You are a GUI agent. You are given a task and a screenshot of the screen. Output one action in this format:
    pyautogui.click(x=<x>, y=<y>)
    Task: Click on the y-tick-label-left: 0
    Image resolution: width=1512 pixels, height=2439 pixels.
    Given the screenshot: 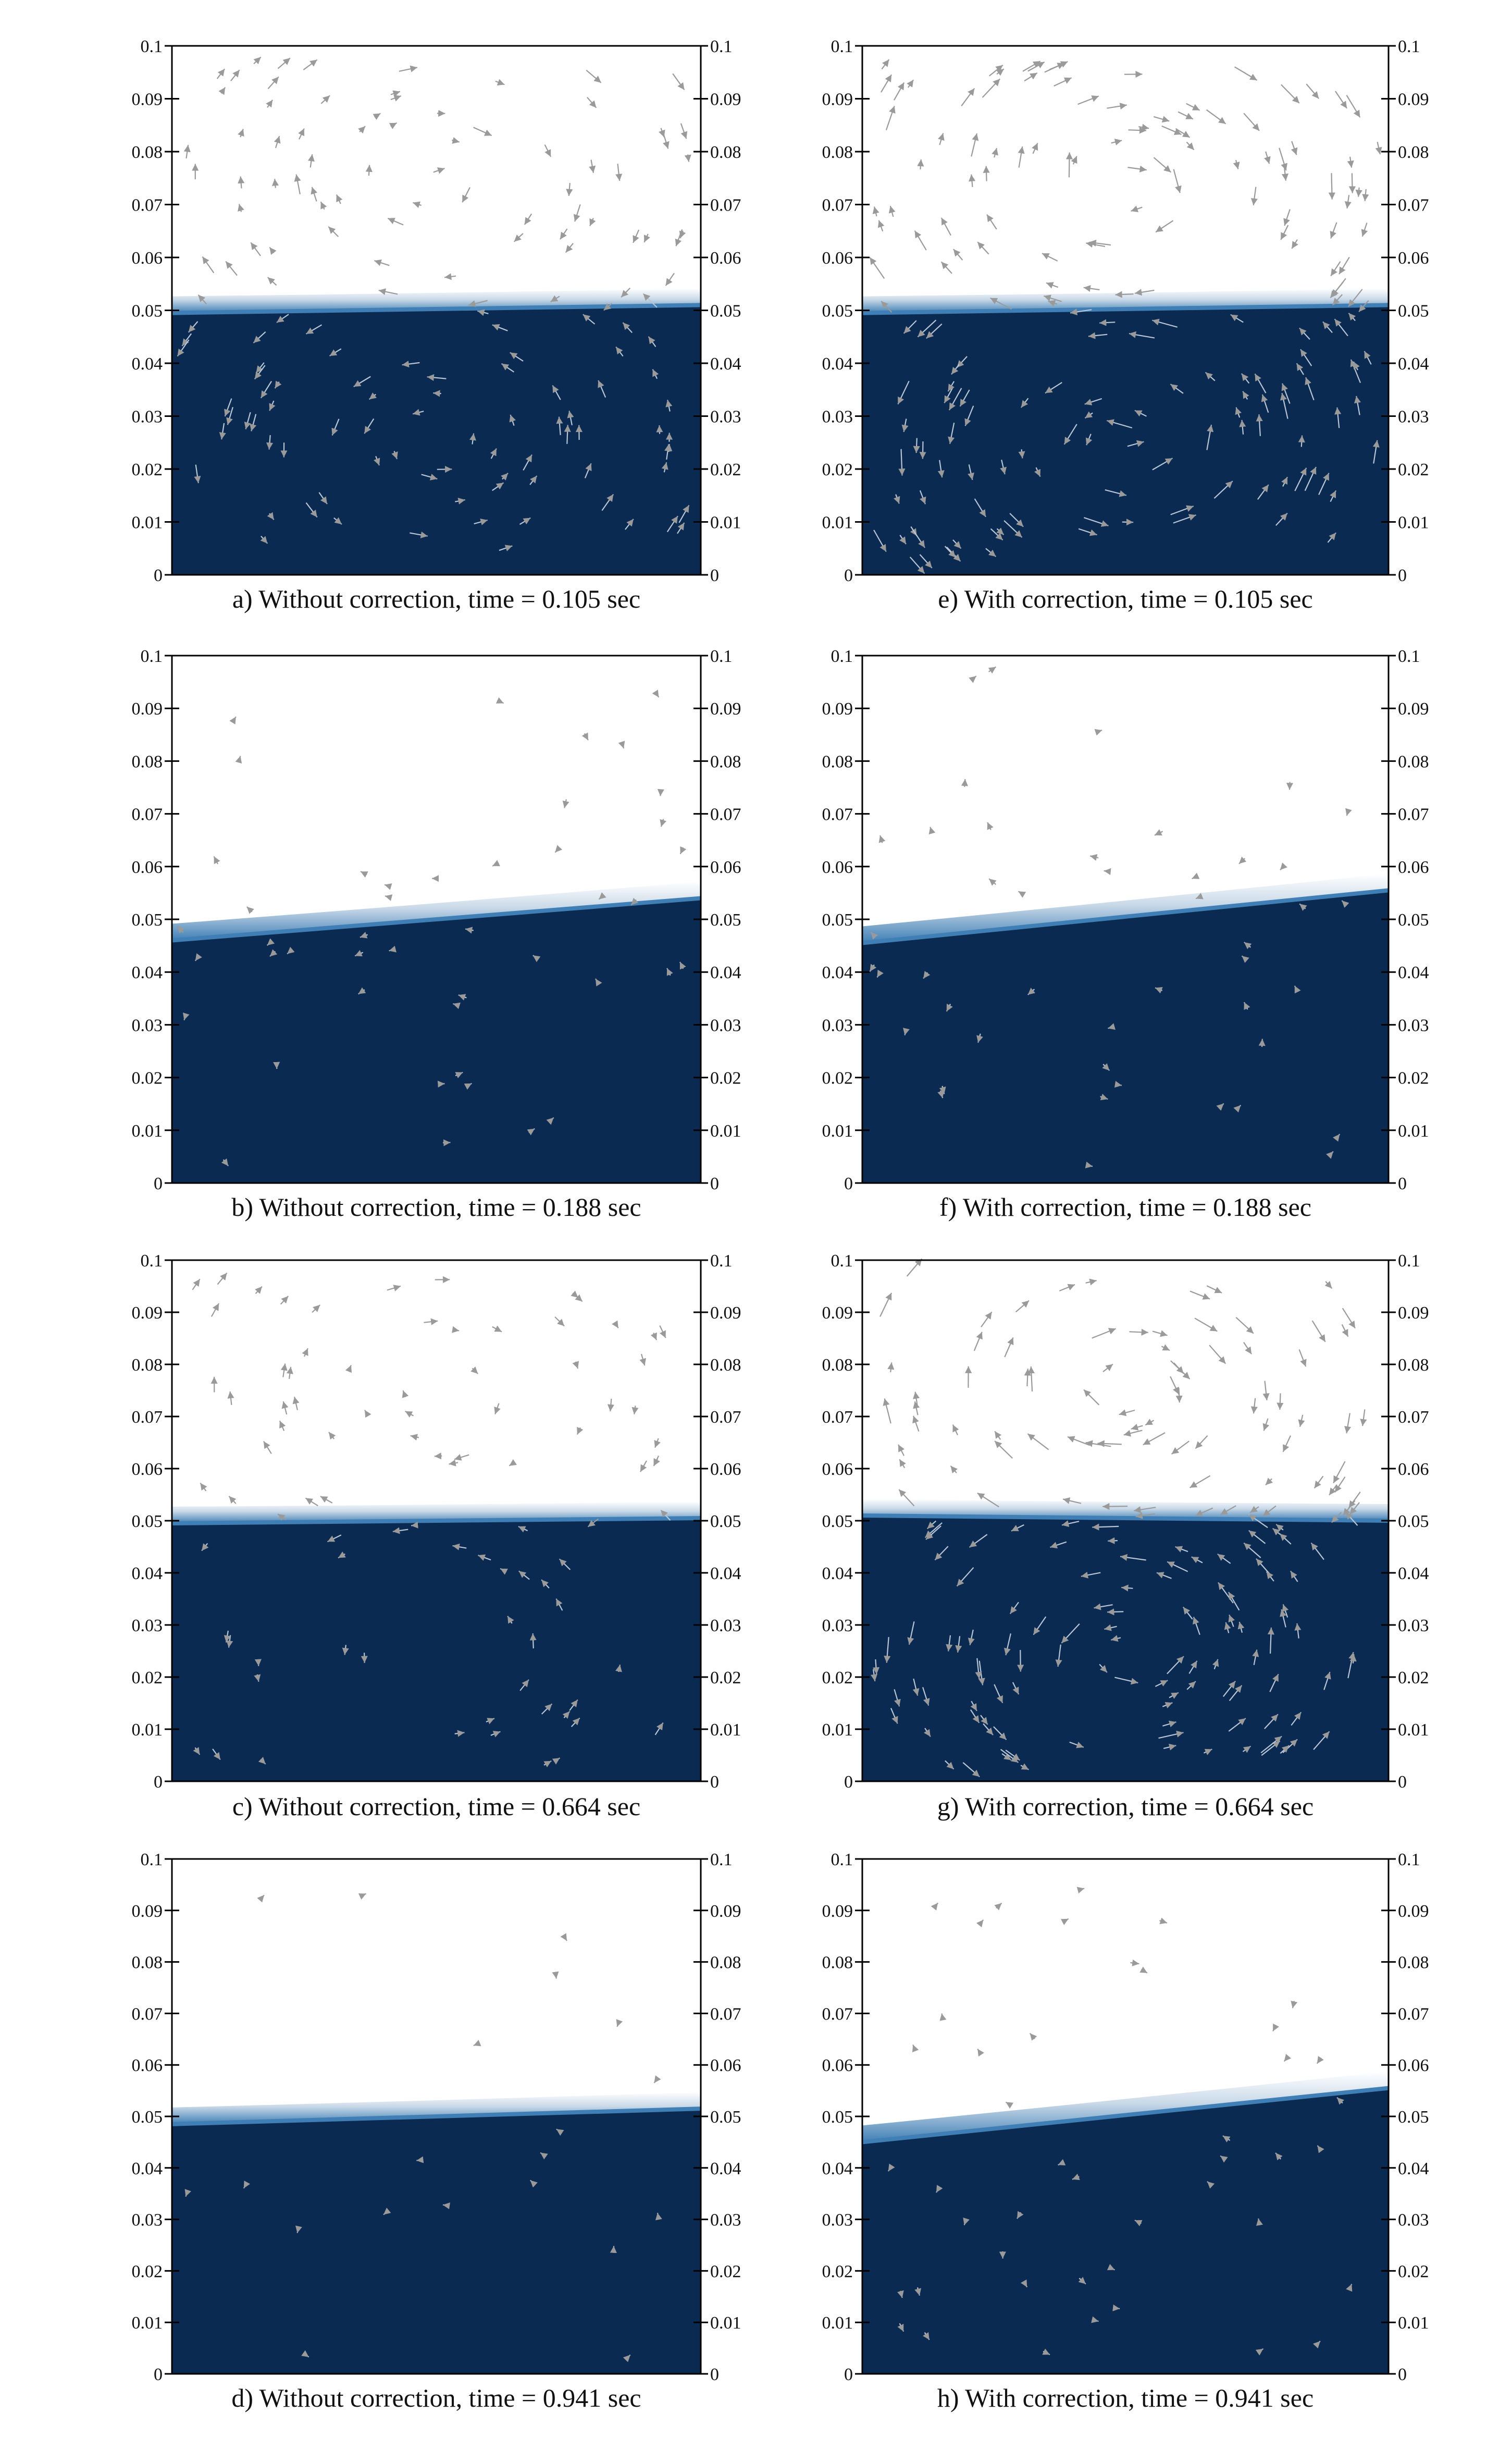 What is the action you would take?
    pyautogui.click(x=848, y=575)
    